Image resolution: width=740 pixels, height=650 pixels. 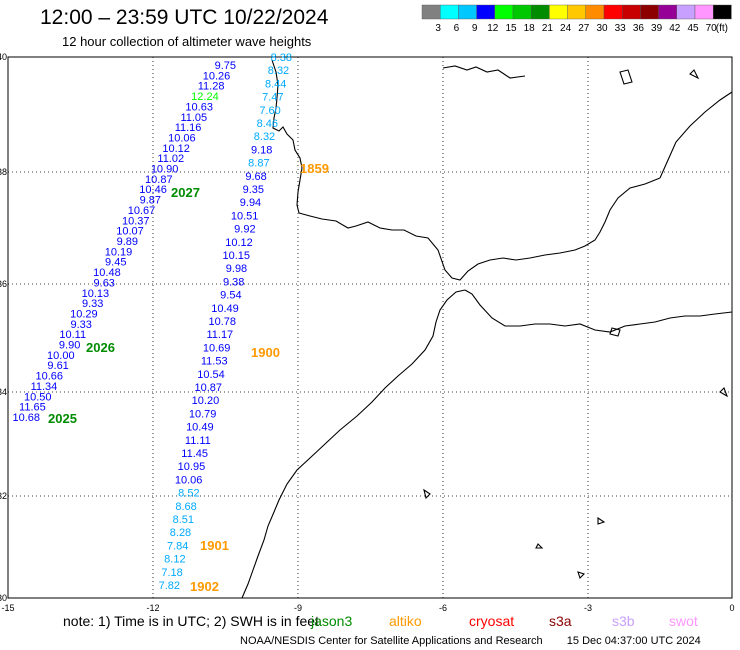 What do you see at coordinates (217, 348) in the screenshot?
I see `swh-value-label: 10.69` at bounding box center [217, 348].